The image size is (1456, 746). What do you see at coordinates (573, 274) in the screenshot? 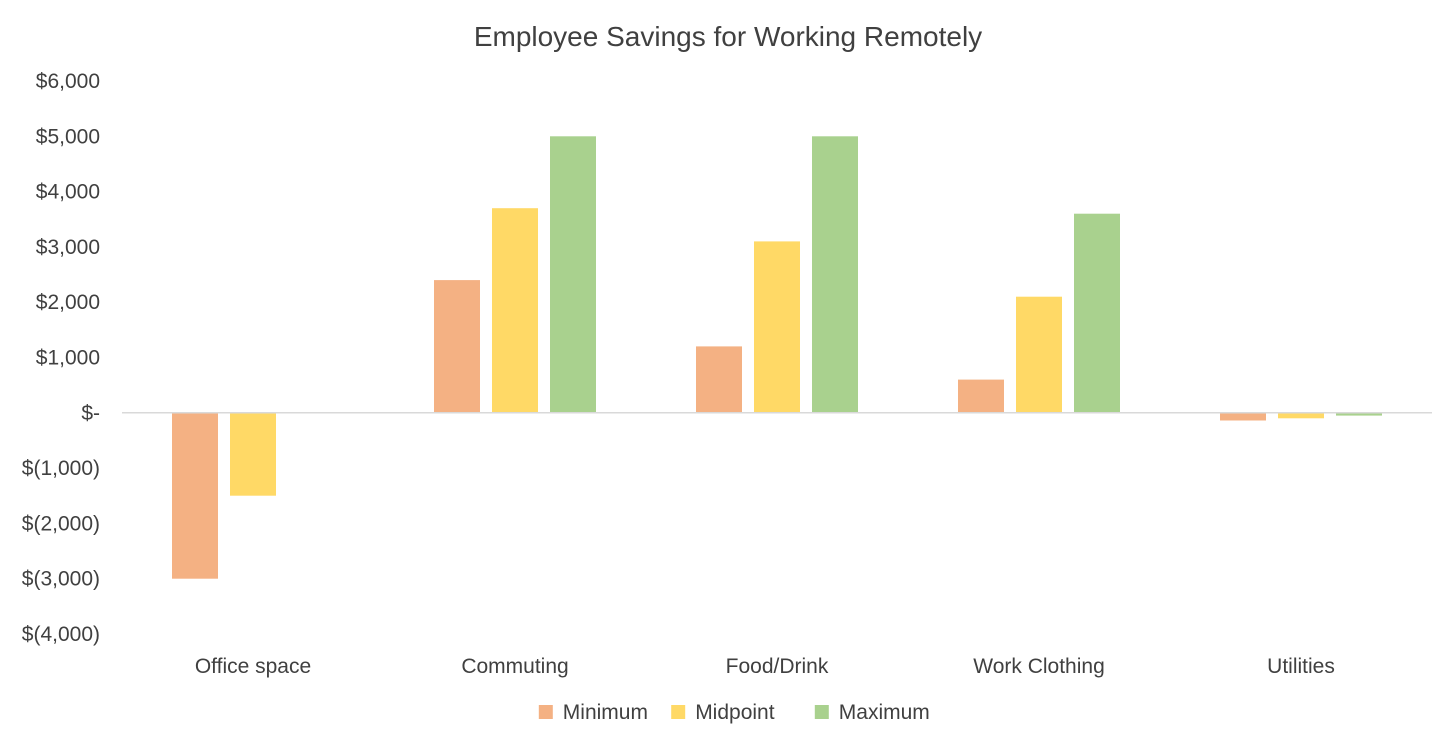
I see `bar-commuting-maximum` at bounding box center [573, 274].